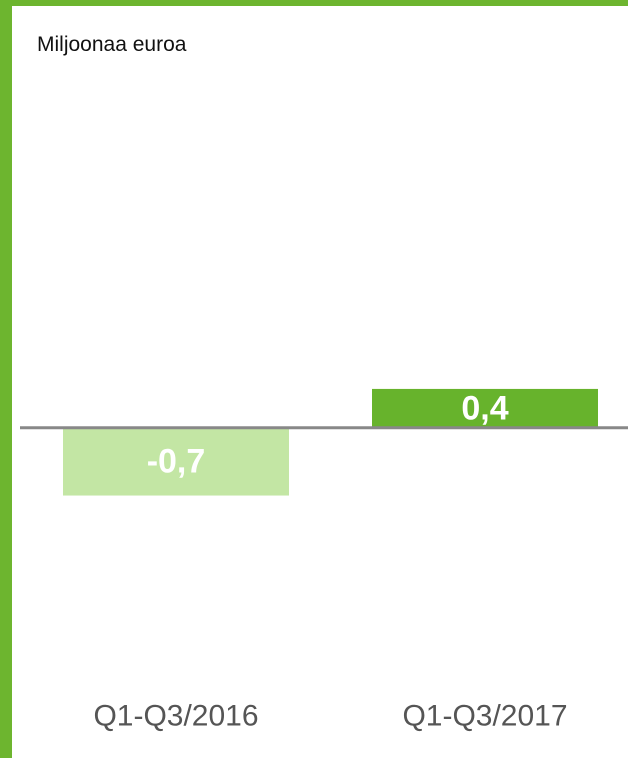  Describe the element at coordinates (484, 716) in the screenshot. I see `category-label: Q1-Q3/2017` at that location.